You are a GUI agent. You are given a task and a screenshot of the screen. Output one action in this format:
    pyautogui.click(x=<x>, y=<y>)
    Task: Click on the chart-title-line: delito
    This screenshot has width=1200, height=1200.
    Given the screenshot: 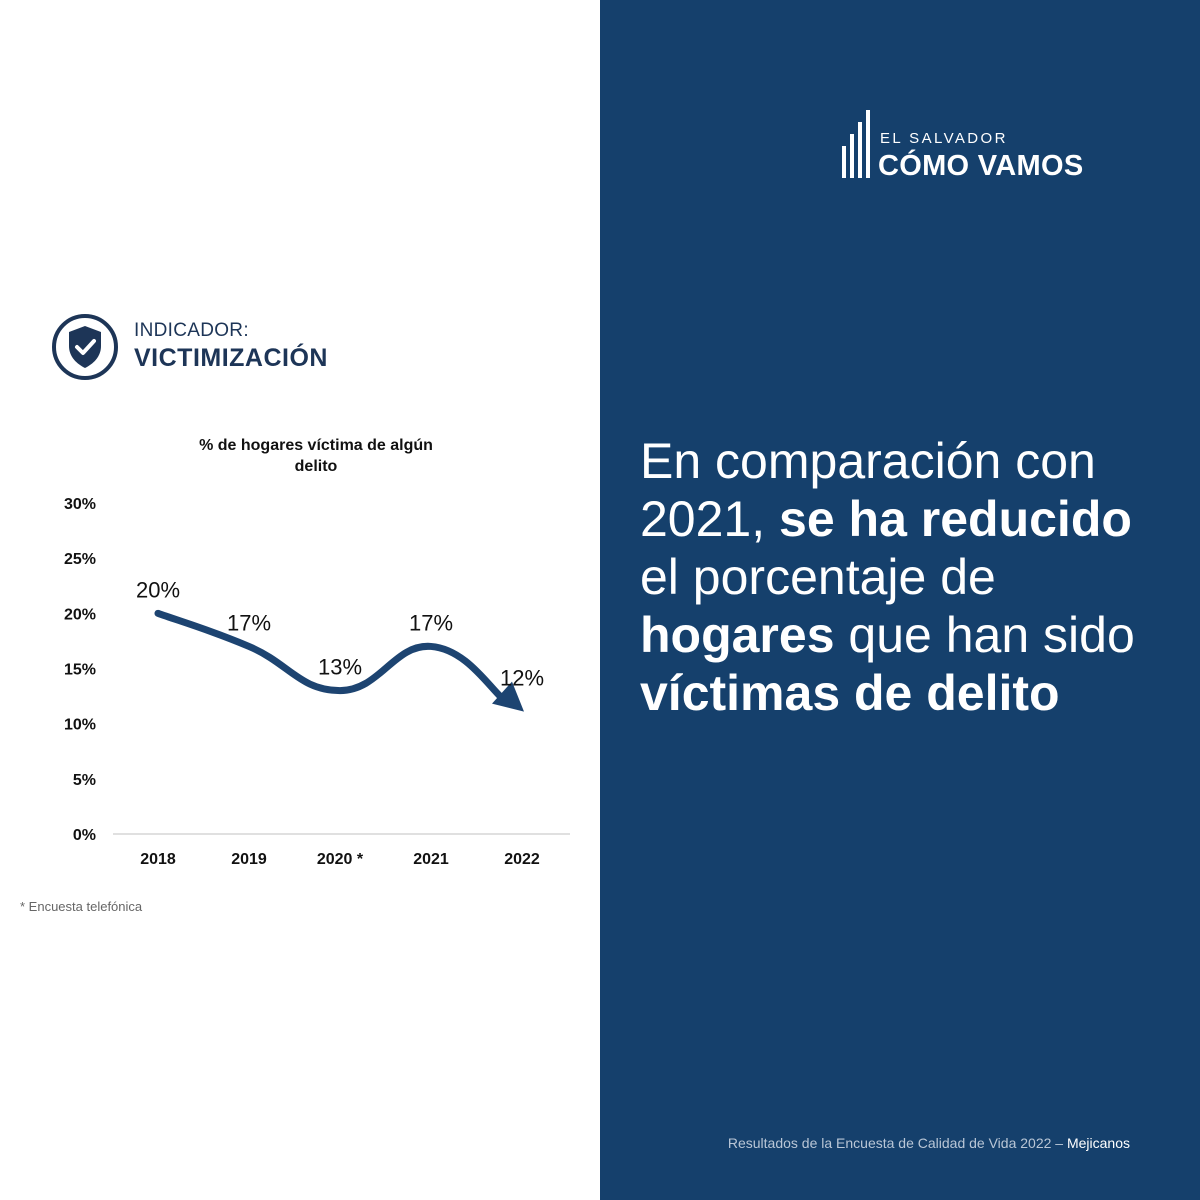 What is the action you would take?
    pyautogui.click(x=316, y=466)
    